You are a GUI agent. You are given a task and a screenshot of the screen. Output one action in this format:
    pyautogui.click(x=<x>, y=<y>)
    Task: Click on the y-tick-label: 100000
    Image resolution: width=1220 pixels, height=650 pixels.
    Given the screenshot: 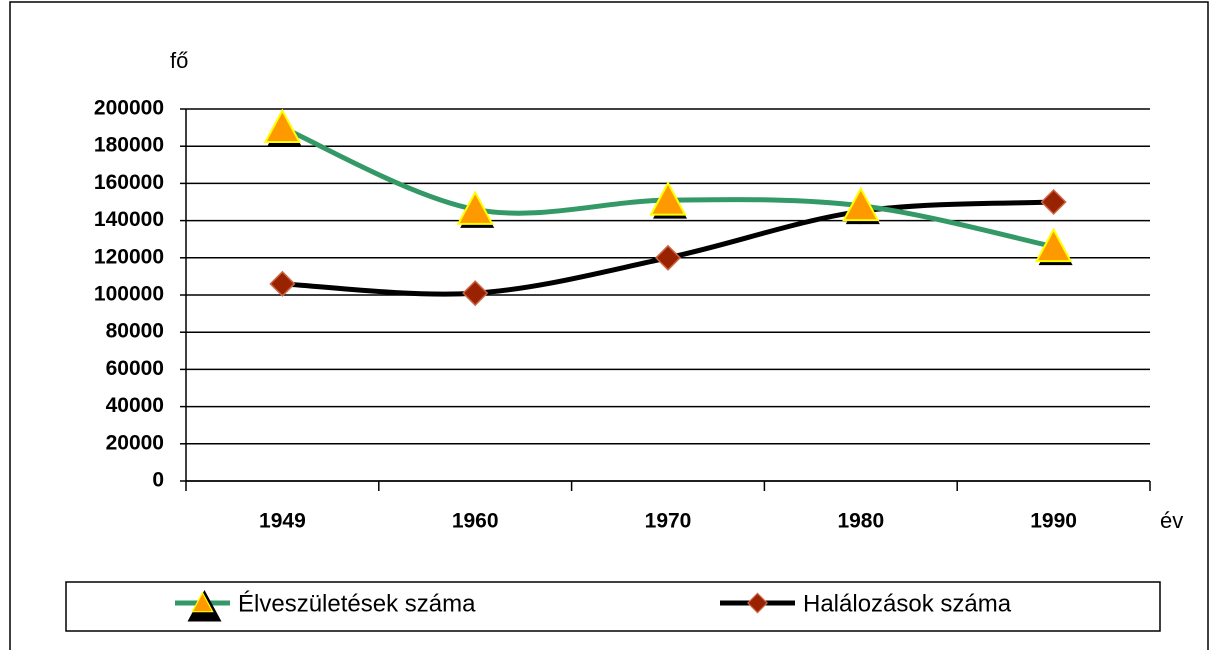 What is the action you would take?
    pyautogui.click(x=129, y=294)
    